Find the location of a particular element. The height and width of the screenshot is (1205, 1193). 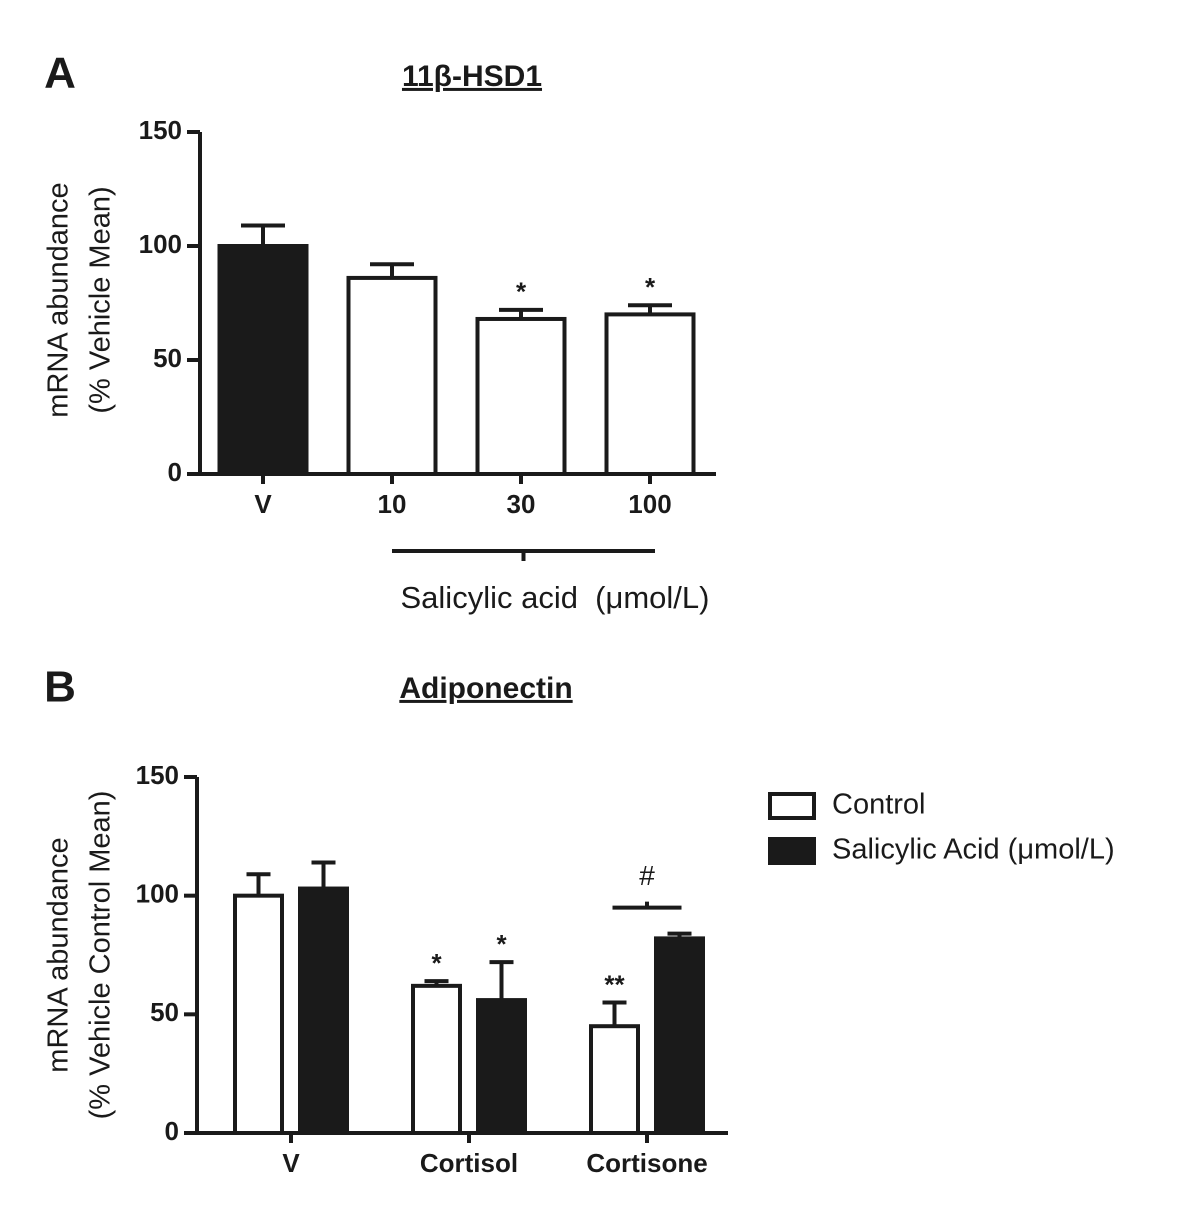

legend-entry: Control is located at coordinates (847, 805).